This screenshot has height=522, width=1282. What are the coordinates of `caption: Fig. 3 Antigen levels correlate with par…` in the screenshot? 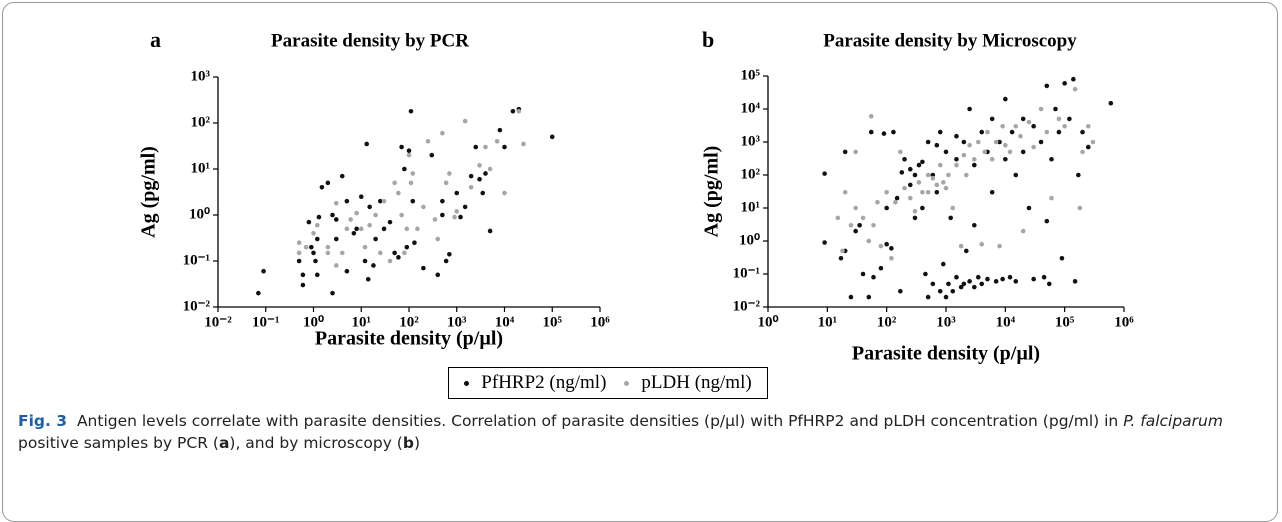 It's located at (640, 432).